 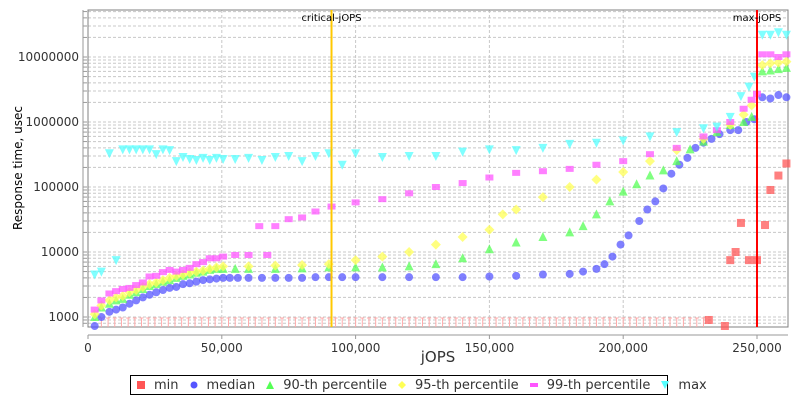 I want to click on x-tick-label: 50,000, so click(x=222, y=348).